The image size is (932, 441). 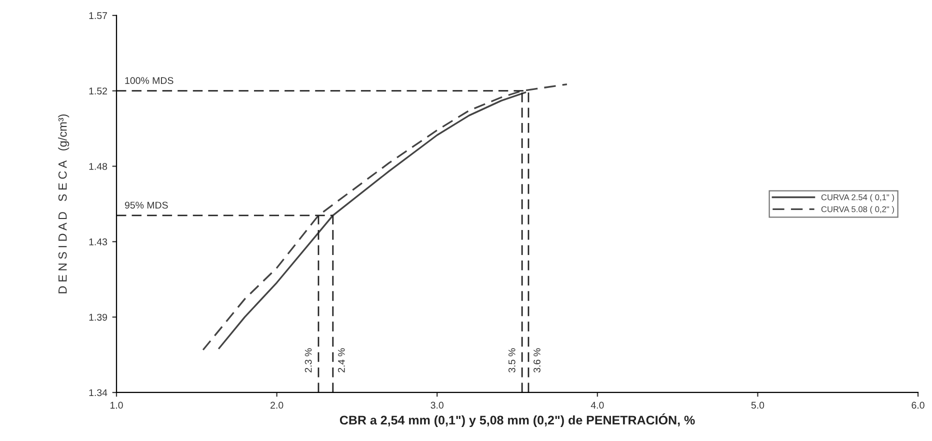 I want to click on x-axis-title: CBR a 2,54 mm (0,1") y 5,08 mm (0,2") de PENETRACIÓN, %, so click(x=517, y=420).